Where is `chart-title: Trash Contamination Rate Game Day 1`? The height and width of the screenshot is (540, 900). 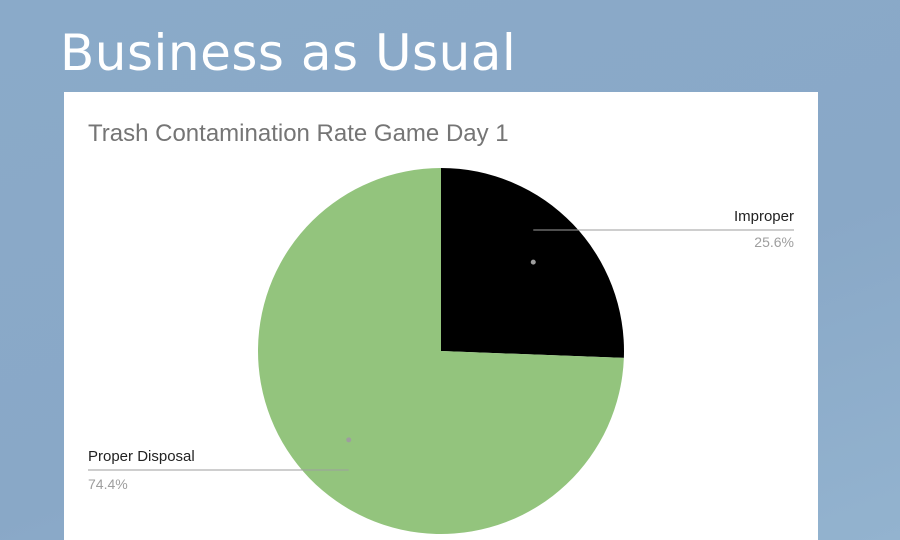 chart-title: Trash Contamination Rate Game Day 1 is located at coordinates (298, 133).